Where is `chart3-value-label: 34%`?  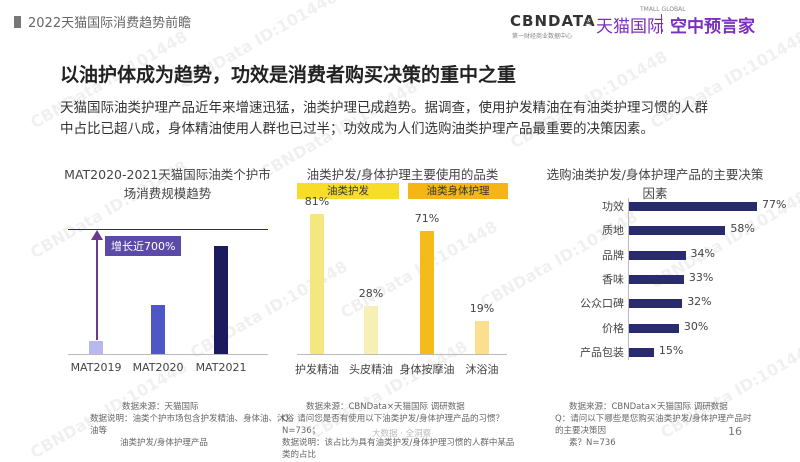 chart3-value-label: 34% is located at coordinates (702, 253).